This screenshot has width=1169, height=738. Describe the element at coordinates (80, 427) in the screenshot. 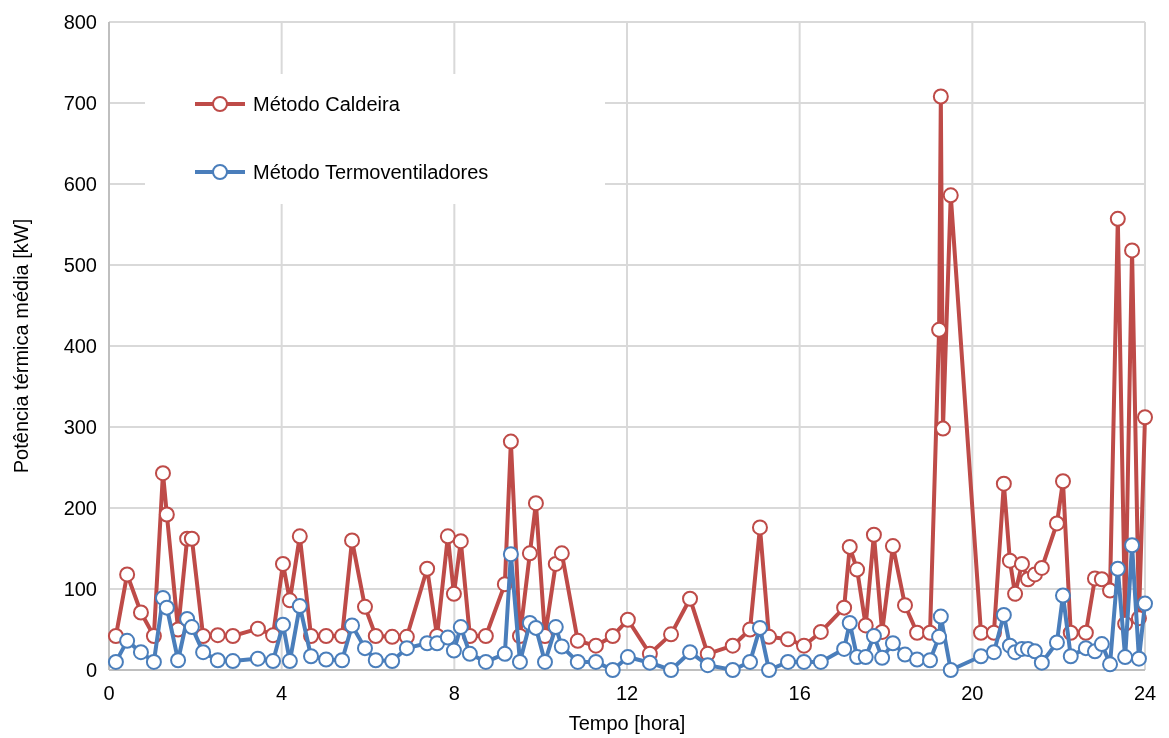

I see `y-tick-label: 300` at that location.